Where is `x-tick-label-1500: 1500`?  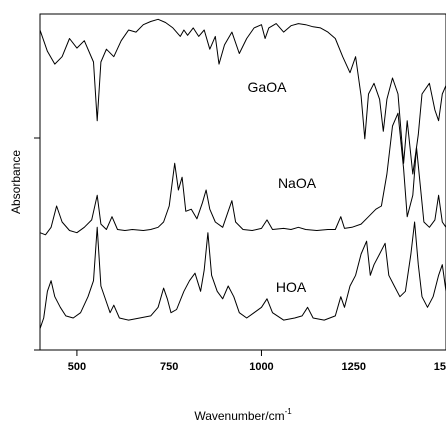
x-tick-label-1500: 1500 is located at coordinates (440, 367).